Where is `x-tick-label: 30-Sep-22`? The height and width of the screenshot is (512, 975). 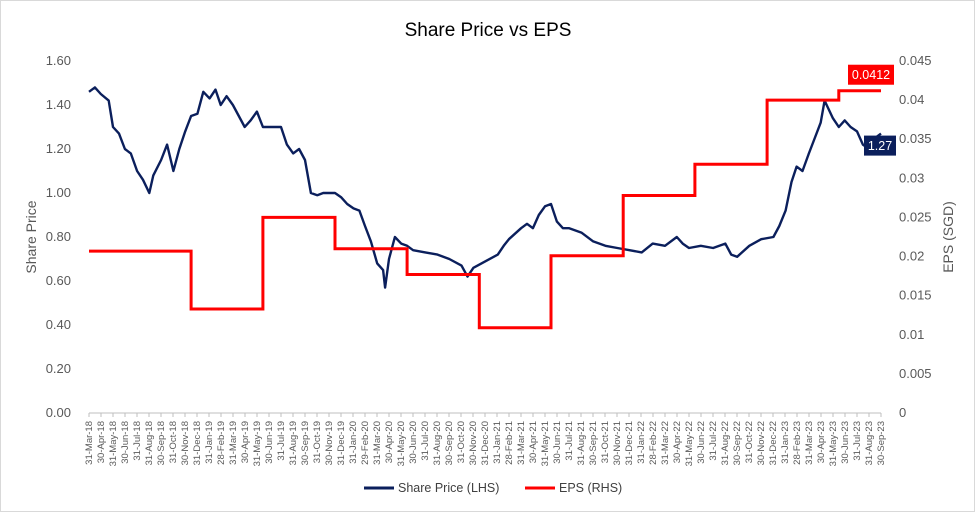 x-tick-label: 30-Sep-22 is located at coordinates (737, 443).